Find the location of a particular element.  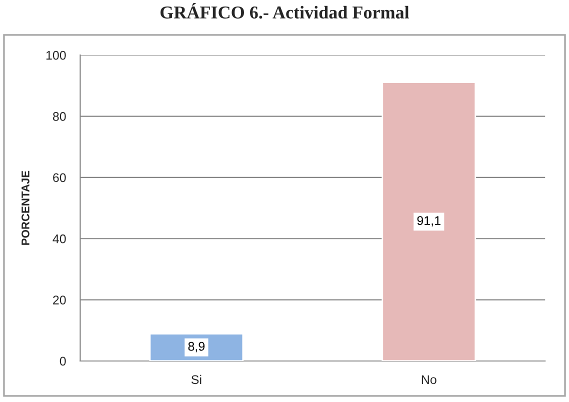

y-tick-label: 20 is located at coordinates (59, 300).